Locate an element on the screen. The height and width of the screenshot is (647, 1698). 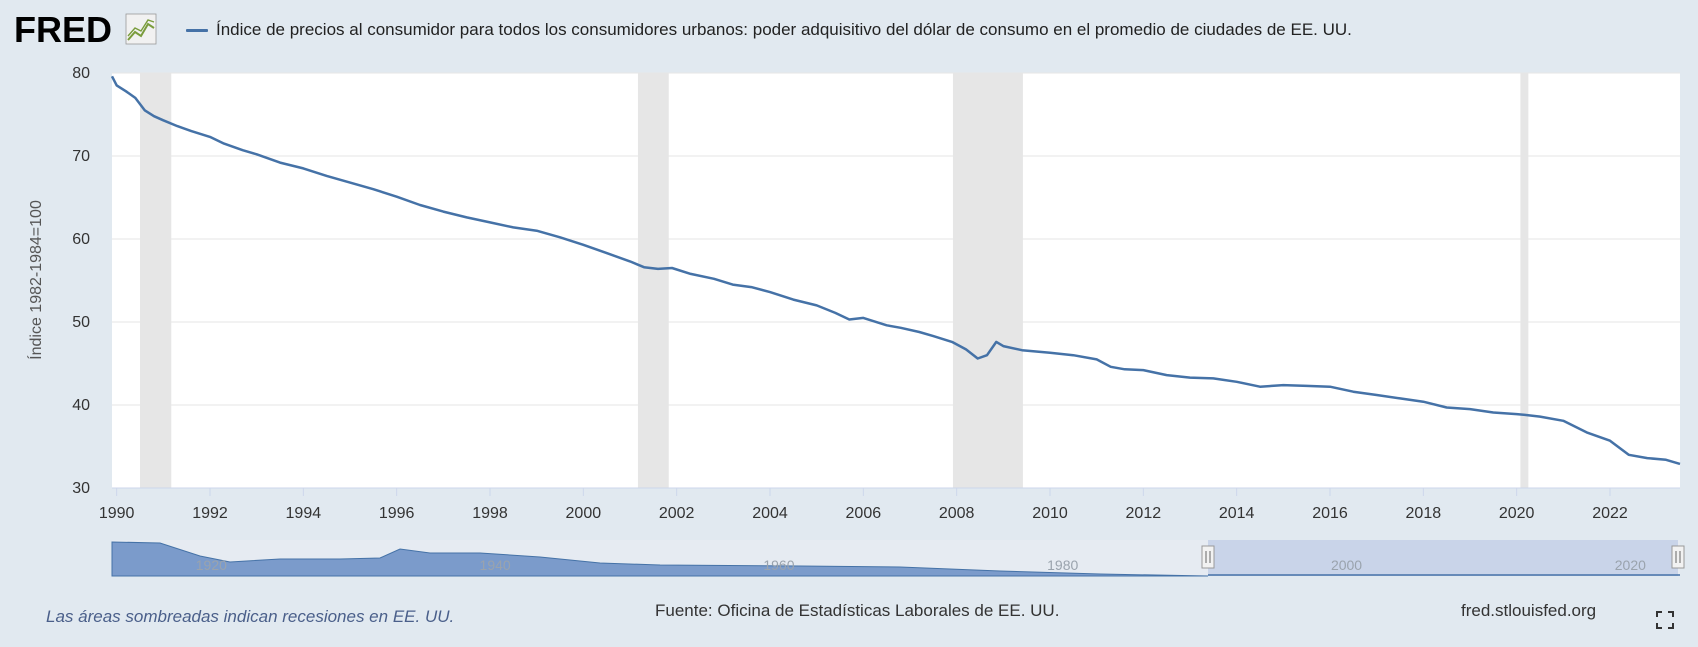
y-tick-label: 50 is located at coordinates (81, 322).